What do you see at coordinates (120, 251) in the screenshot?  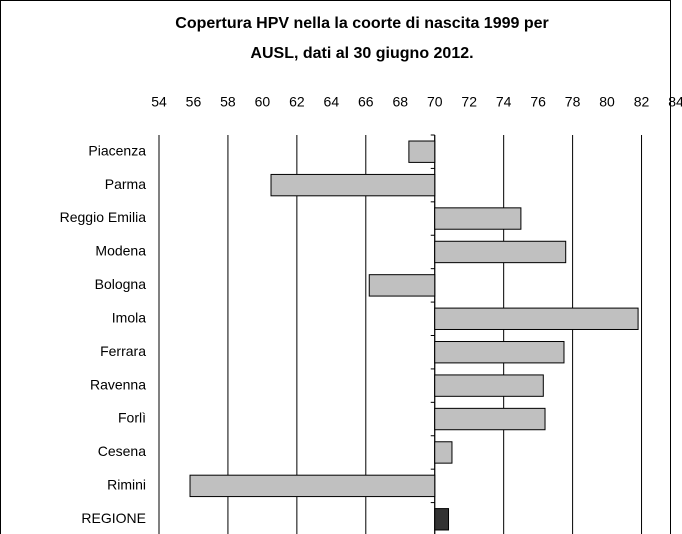 I see `y-tick-label: Modena` at bounding box center [120, 251].